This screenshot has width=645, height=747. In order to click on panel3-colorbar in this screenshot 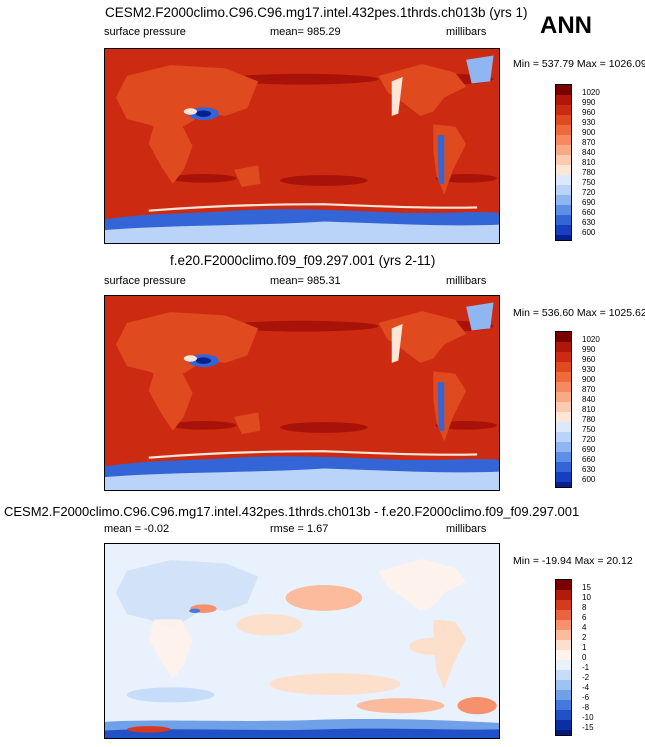, I will do `click(563, 657)`.